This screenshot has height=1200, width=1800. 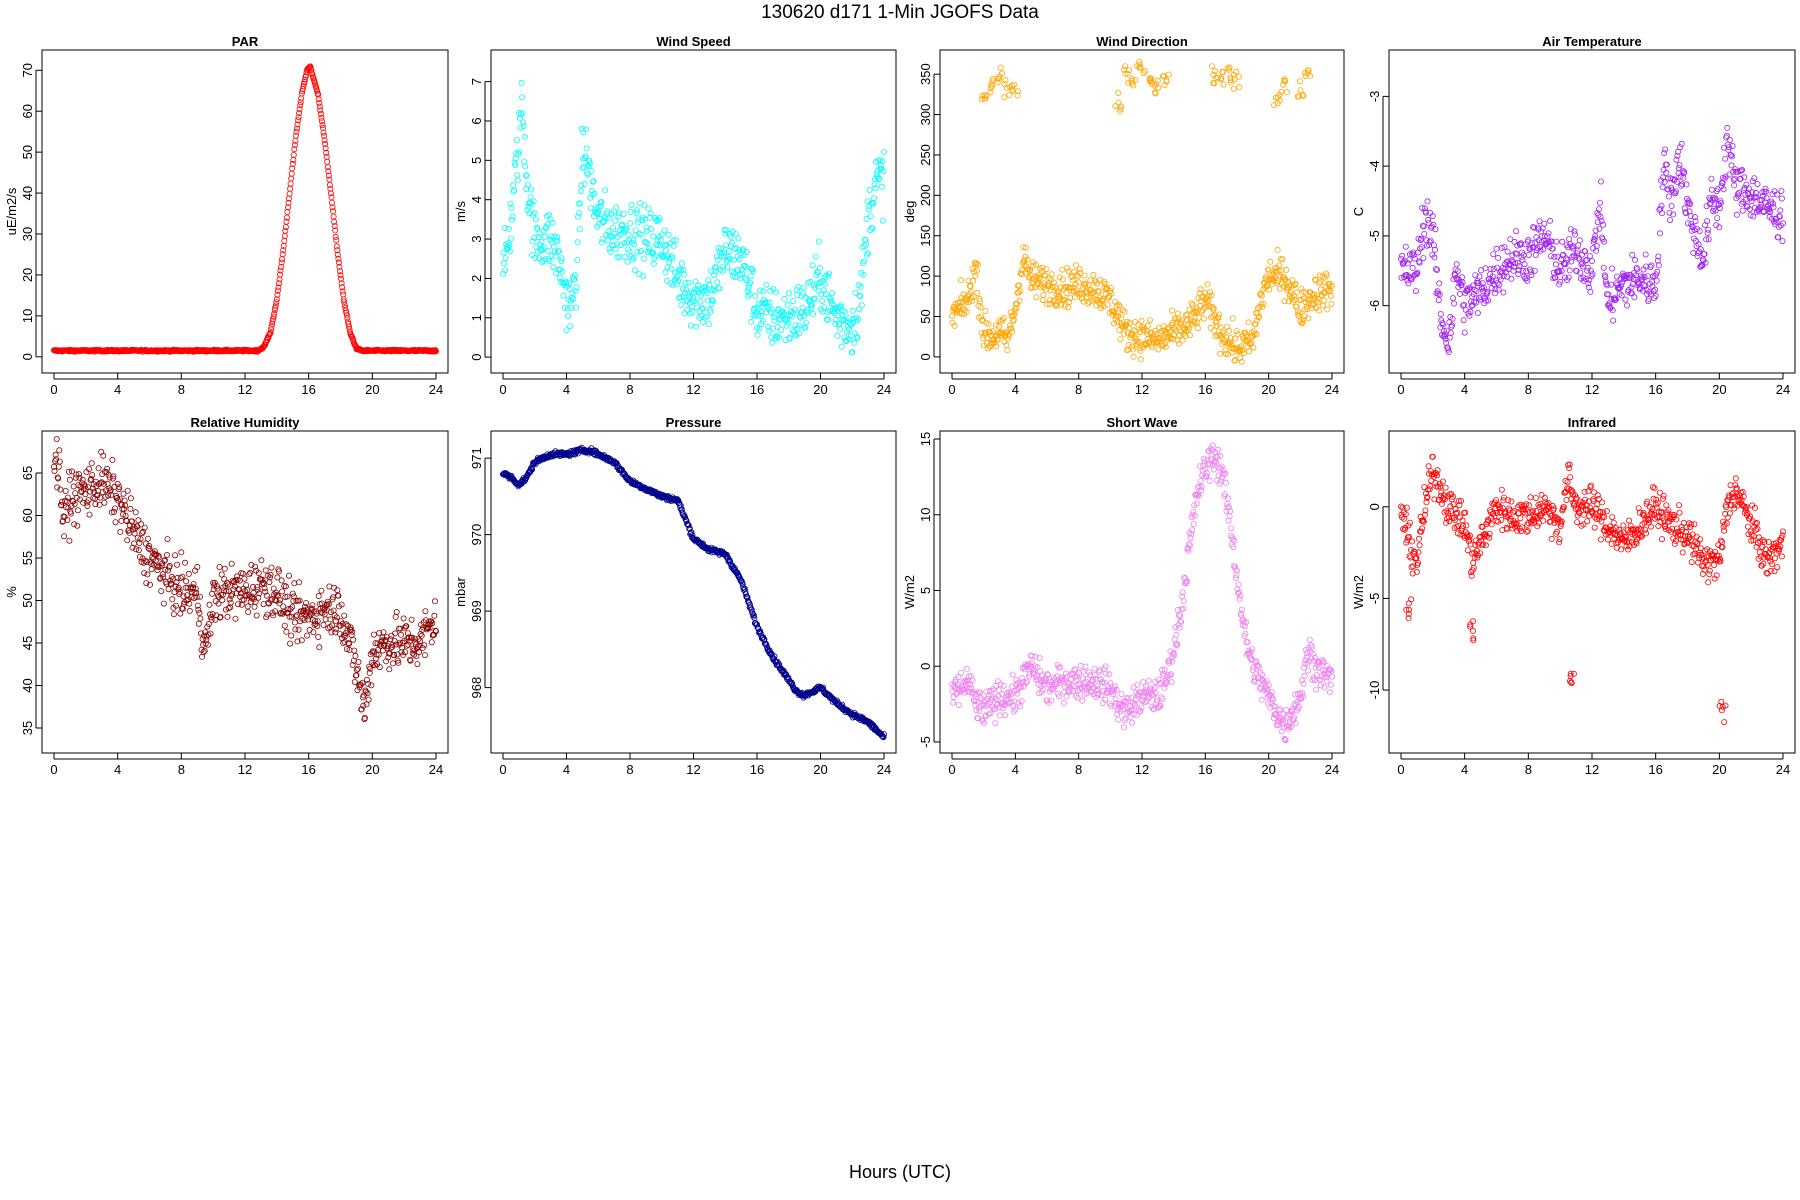 I want to click on x-tick-label: 20, so click(x=820, y=389).